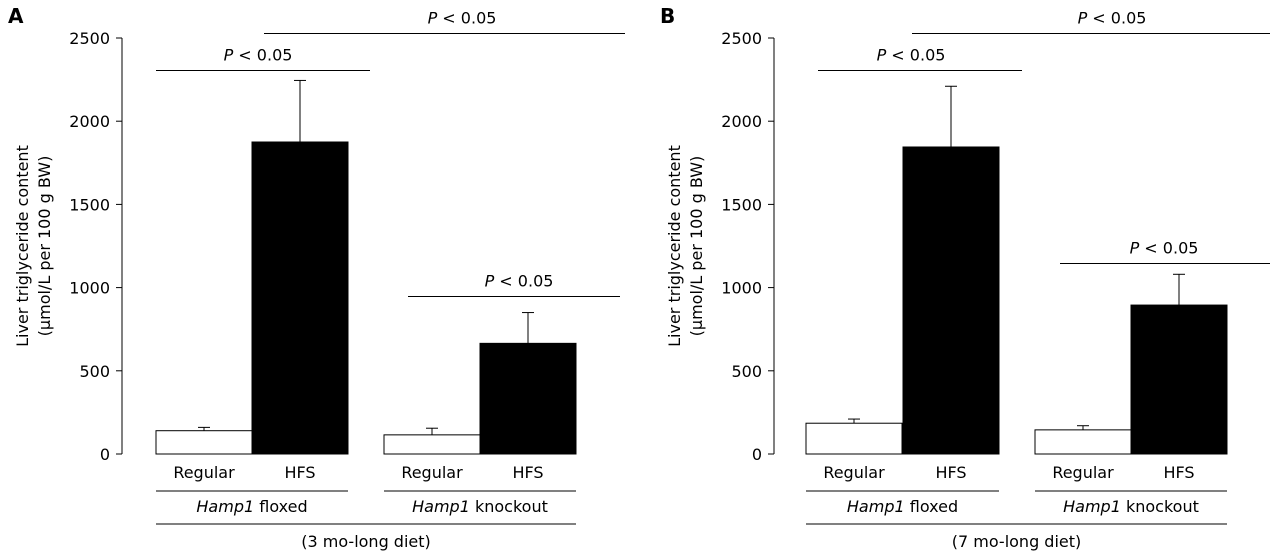 The width and height of the screenshot is (1274, 554). I want to click on diet-label: (7 mo-long diet), so click(1017, 541).